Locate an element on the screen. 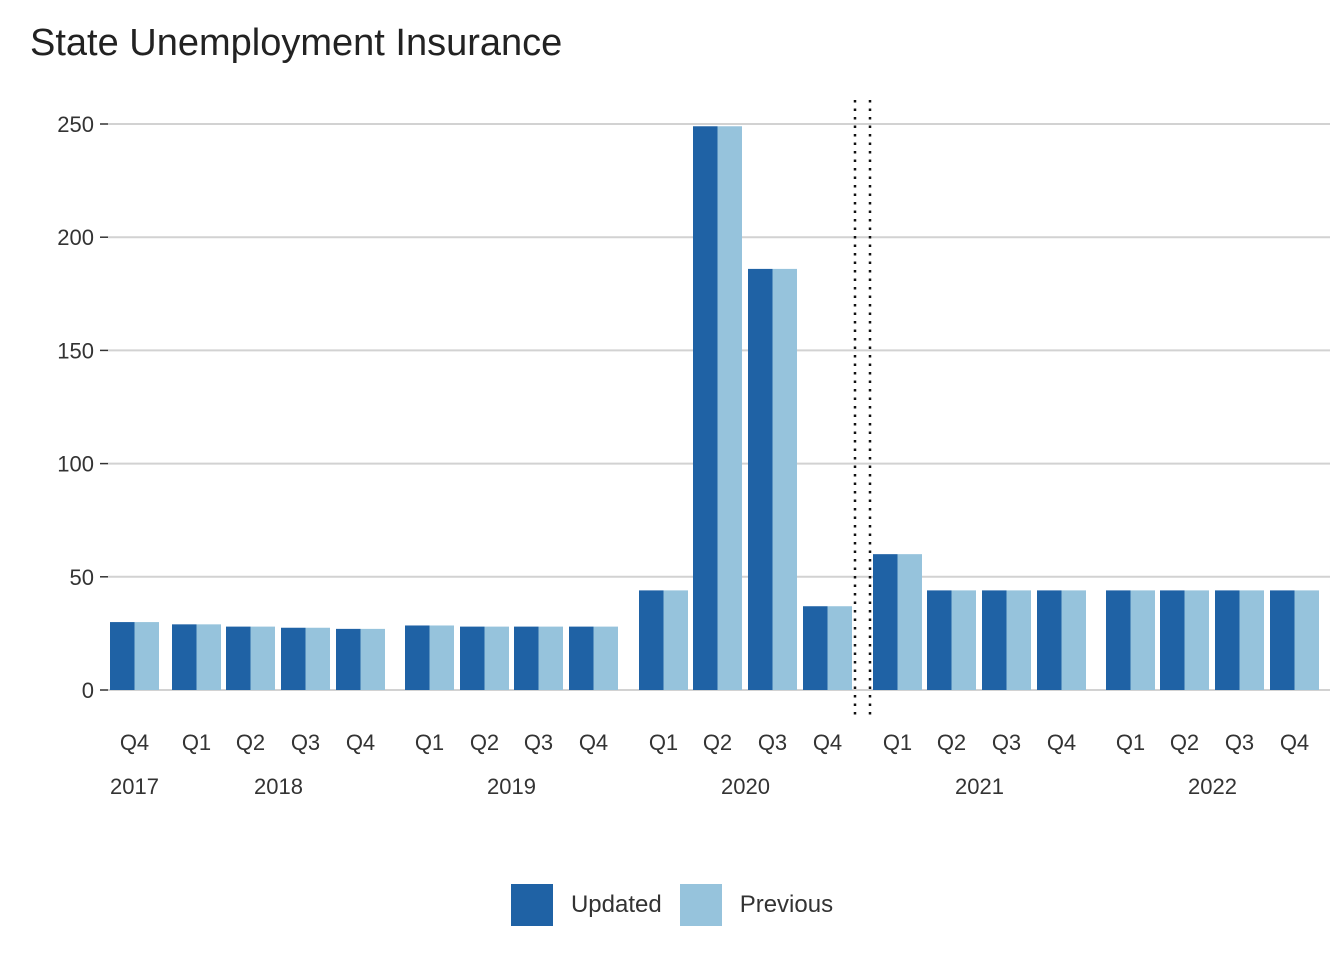 This screenshot has height=960, width=1344. x-year-label: 2021 is located at coordinates (979, 786).